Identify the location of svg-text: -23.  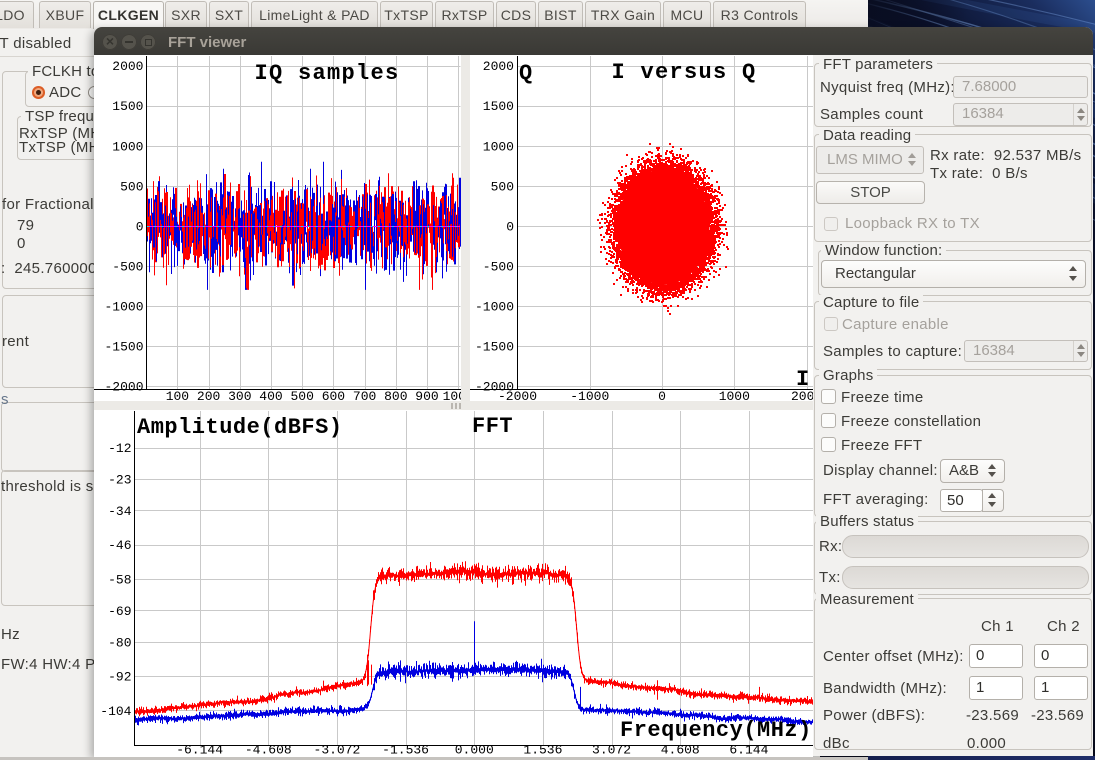
(119, 479).